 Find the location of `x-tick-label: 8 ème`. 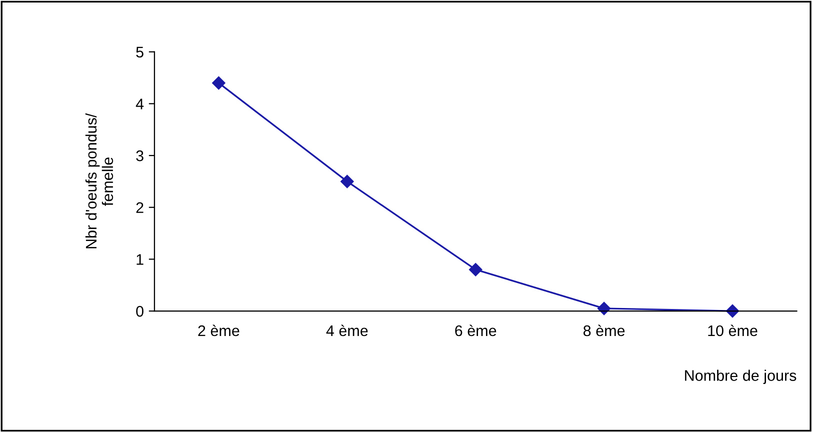

x-tick-label: 8 ème is located at coordinates (604, 330).